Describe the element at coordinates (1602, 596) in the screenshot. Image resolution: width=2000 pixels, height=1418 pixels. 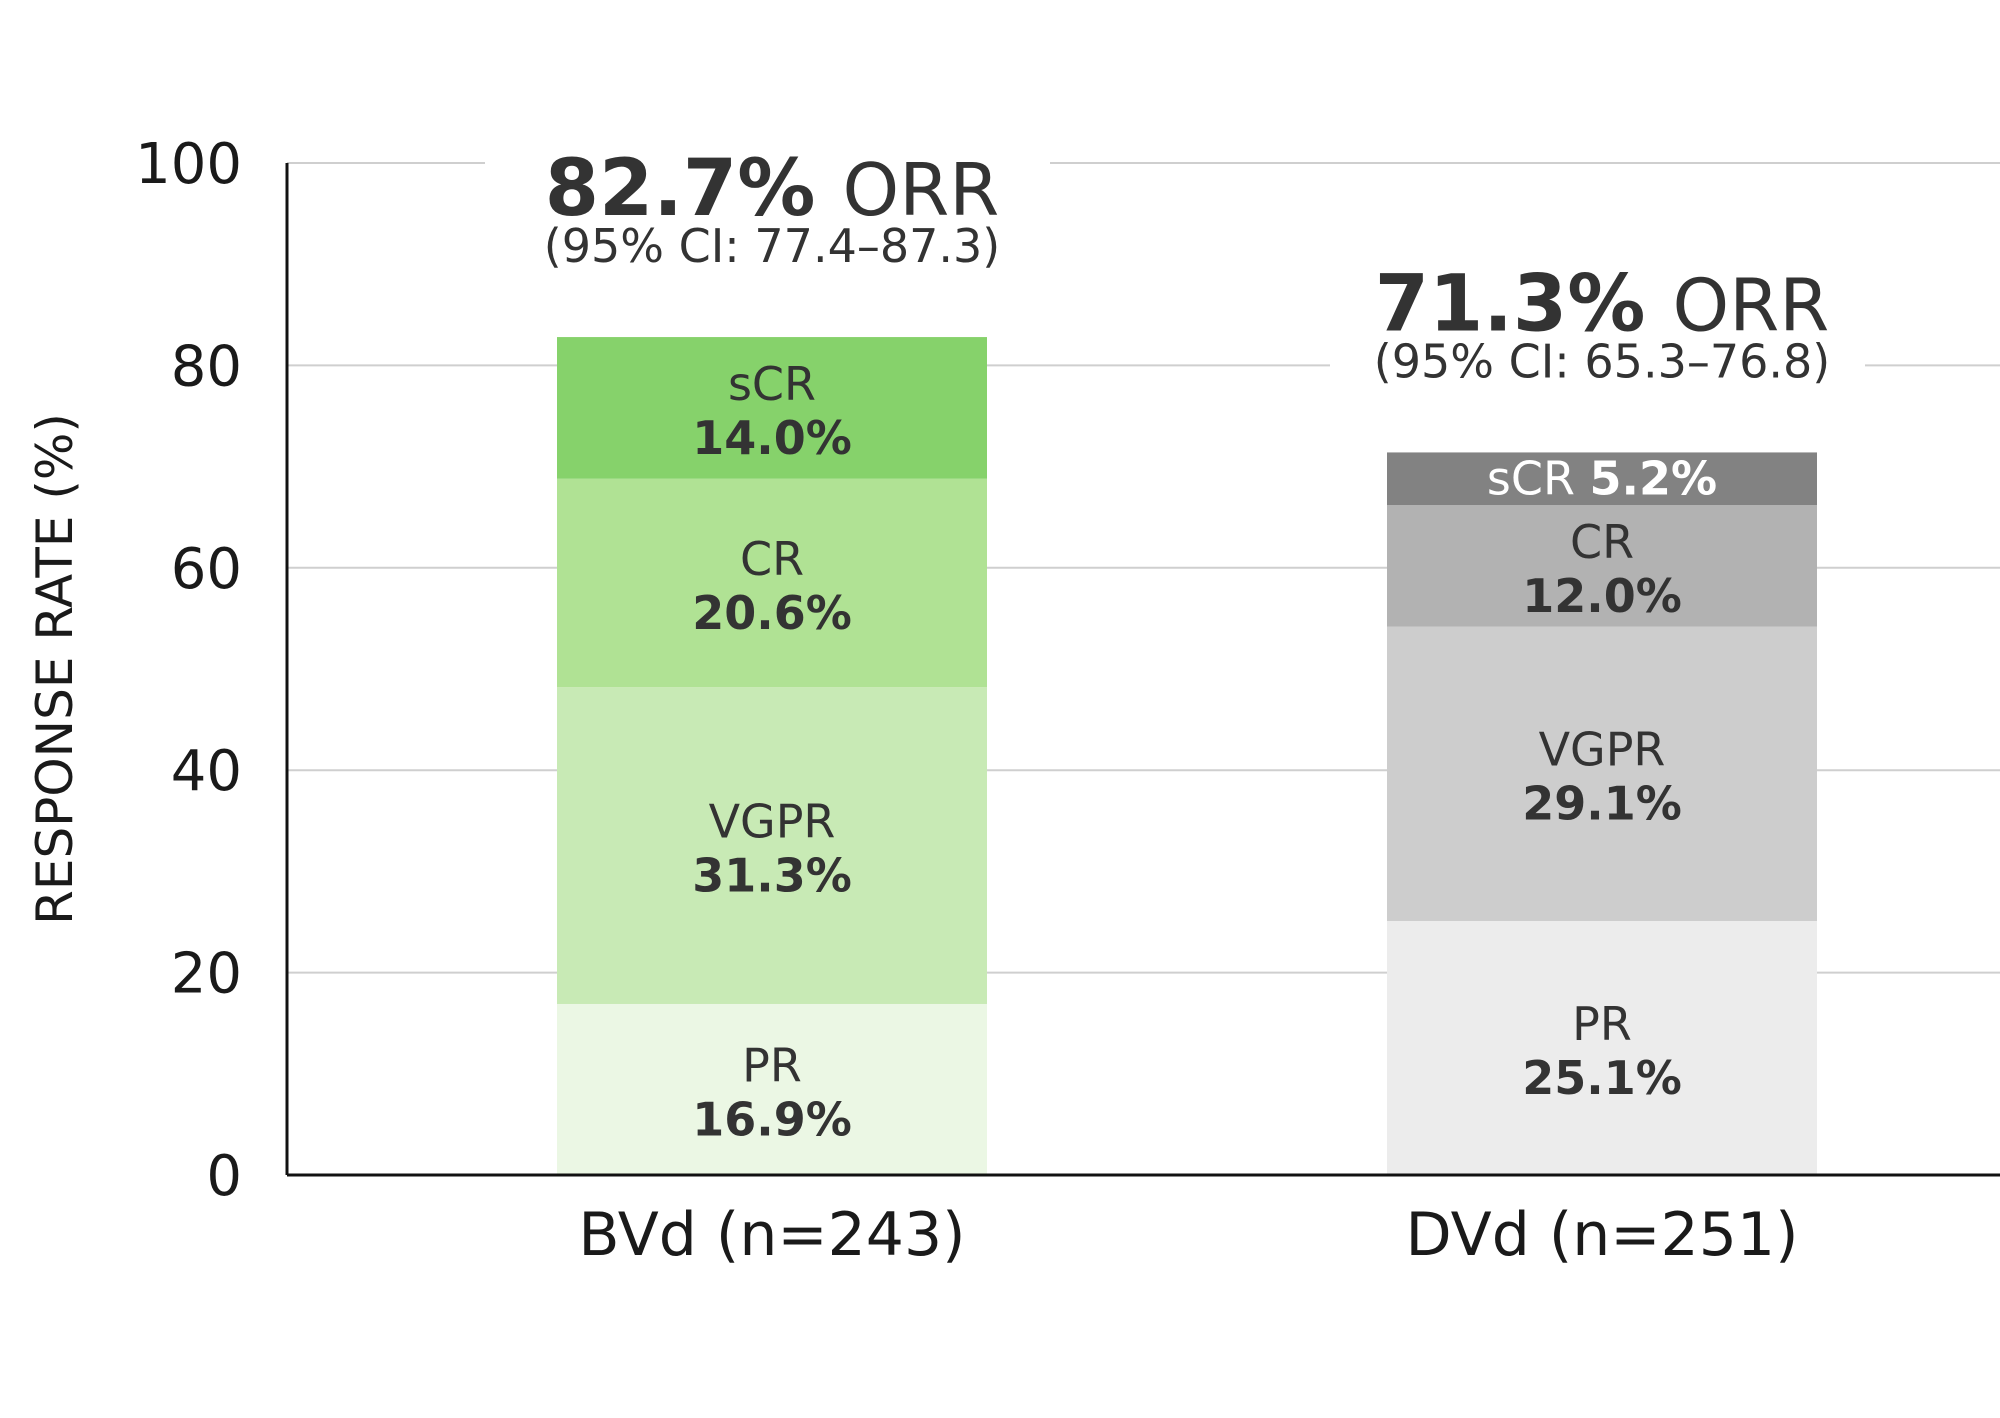
I see `segment-value: 12.0%` at that location.